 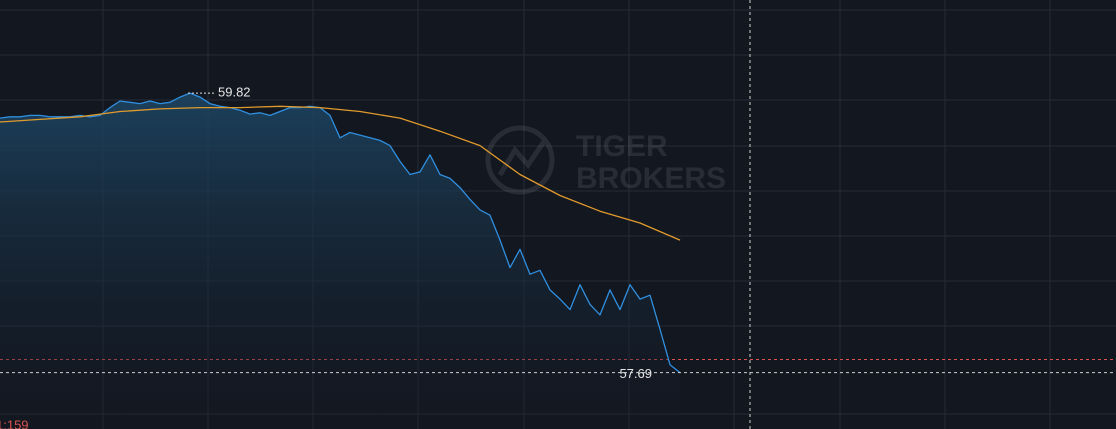 What do you see at coordinates (14, 423) in the screenshot?
I see `time-label: 1:159` at bounding box center [14, 423].